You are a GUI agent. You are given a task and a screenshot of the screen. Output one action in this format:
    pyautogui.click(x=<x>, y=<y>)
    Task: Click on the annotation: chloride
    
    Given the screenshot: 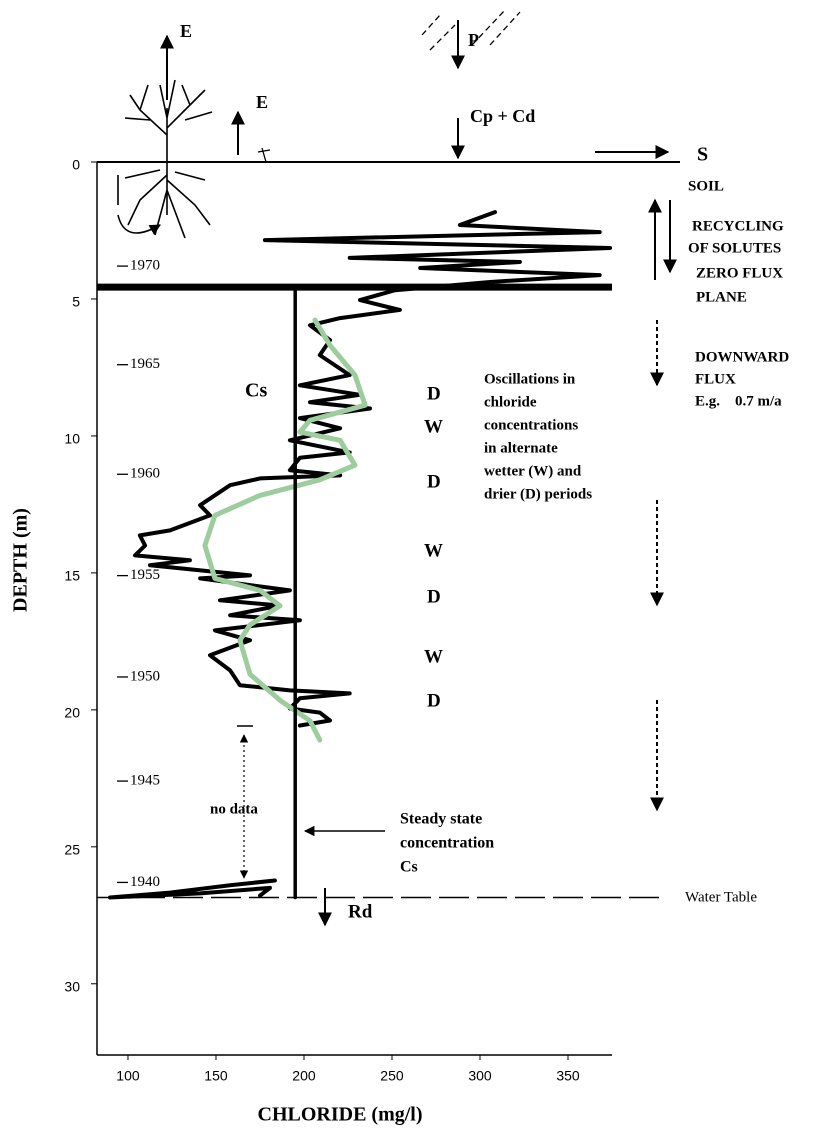 What is the action you would take?
    pyautogui.click(x=510, y=402)
    